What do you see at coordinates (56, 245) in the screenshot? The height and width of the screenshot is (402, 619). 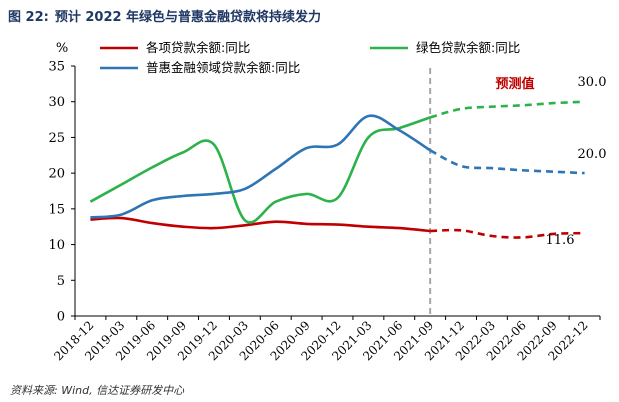 I see `y-tick-label: 10` at bounding box center [56, 245].